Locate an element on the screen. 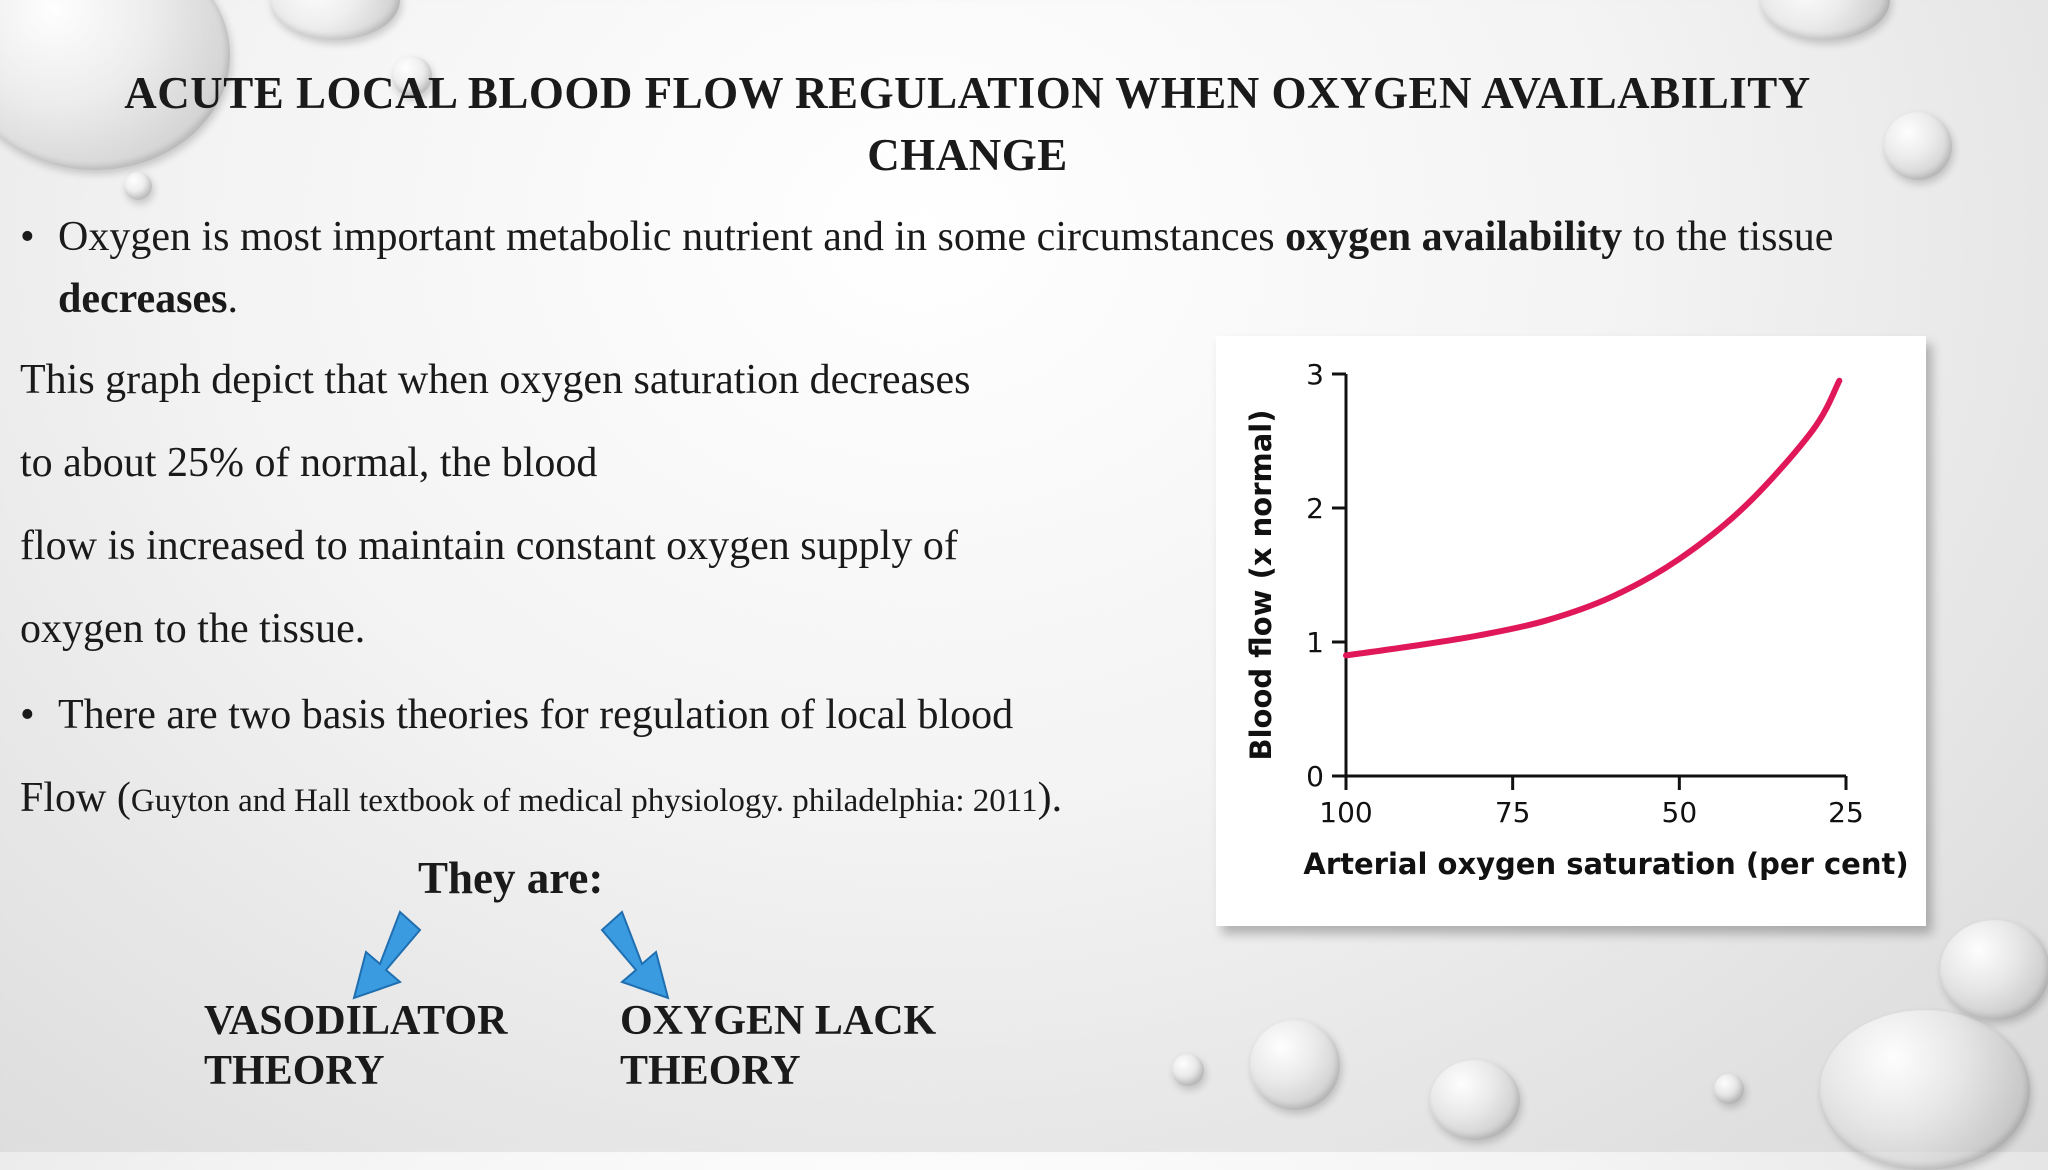 This screenshot has width=2048, height=1170. x-axis-label: Arterial oxygen saturation (per cent) is located at coordinates (1605, 864).